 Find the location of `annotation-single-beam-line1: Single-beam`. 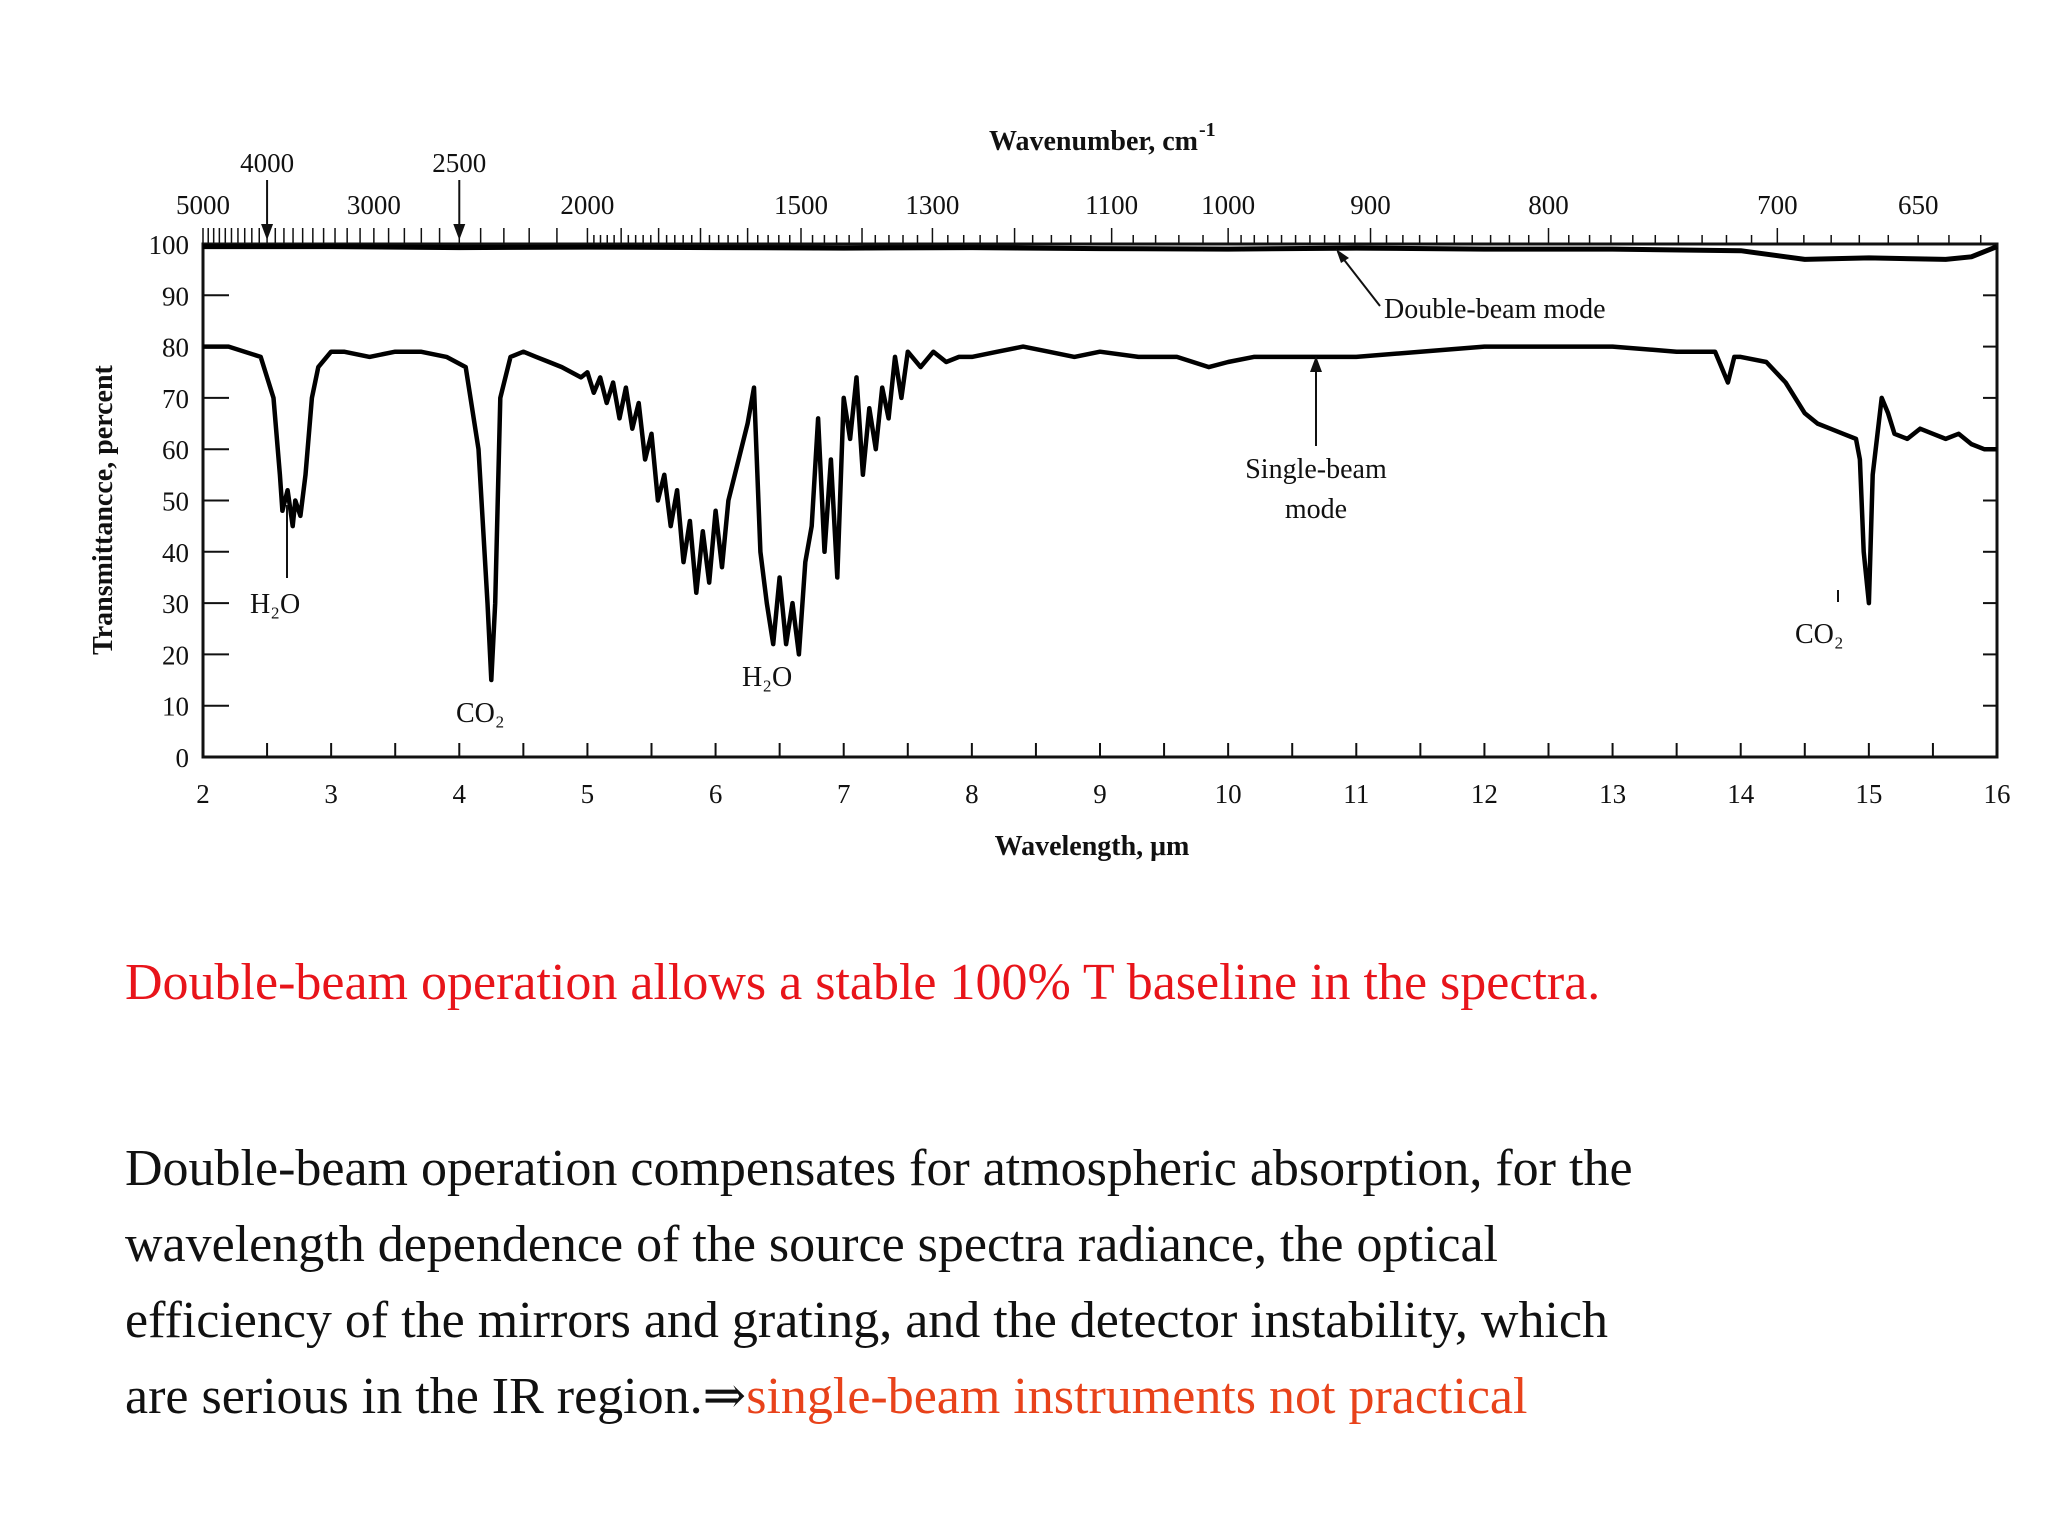

annotation-single-beam-line1: Single-beam is located at coordinates (1316, 469).